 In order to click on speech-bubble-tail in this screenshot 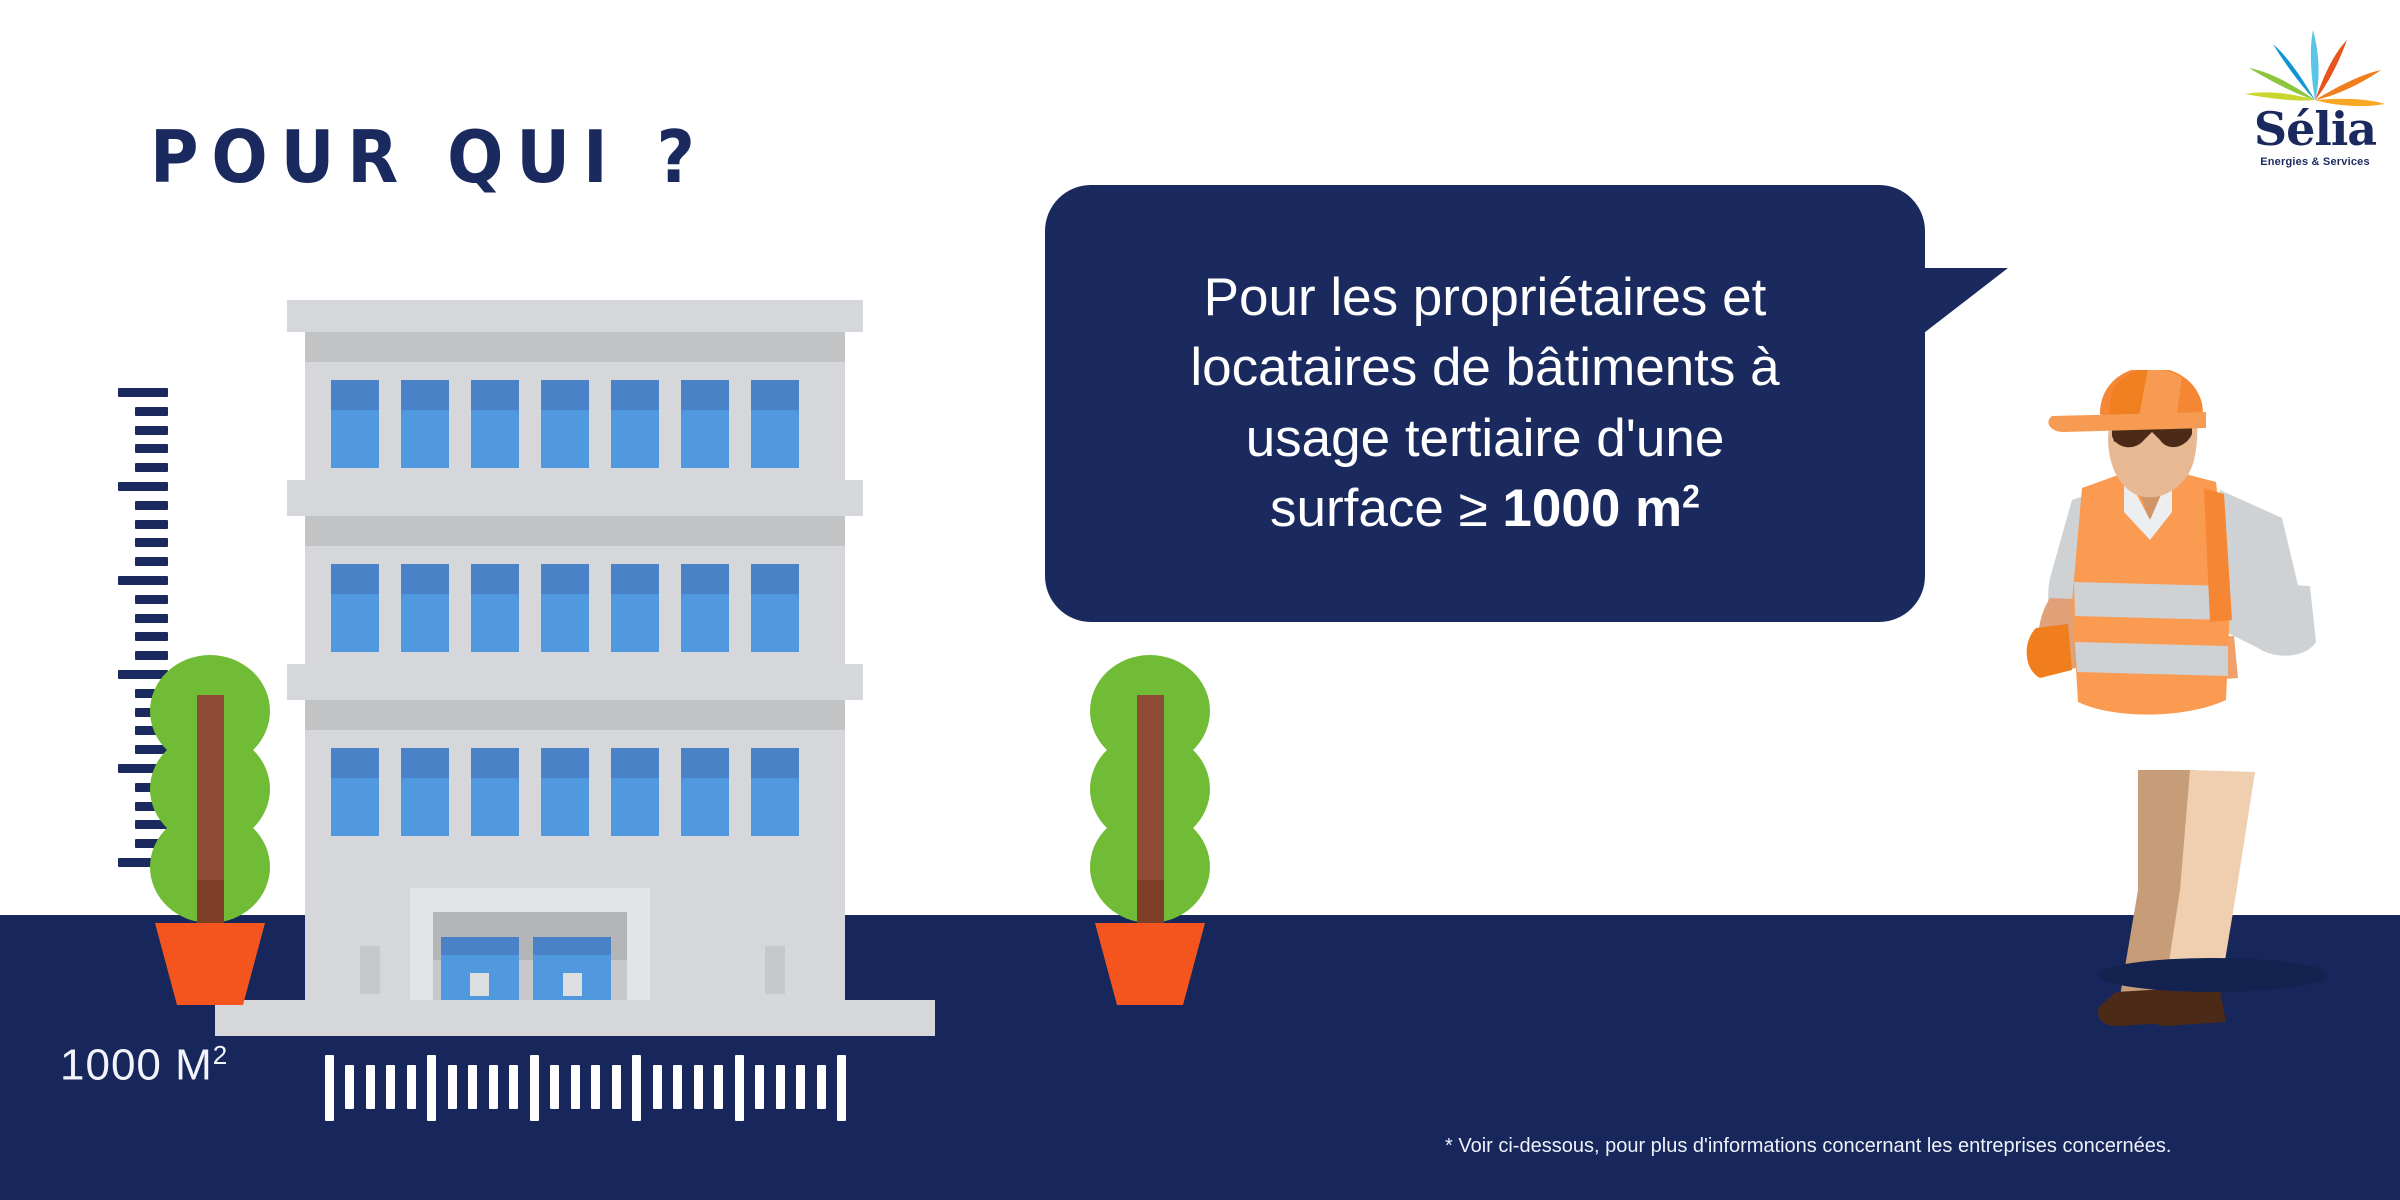, I will do `click(1964, 302)`.